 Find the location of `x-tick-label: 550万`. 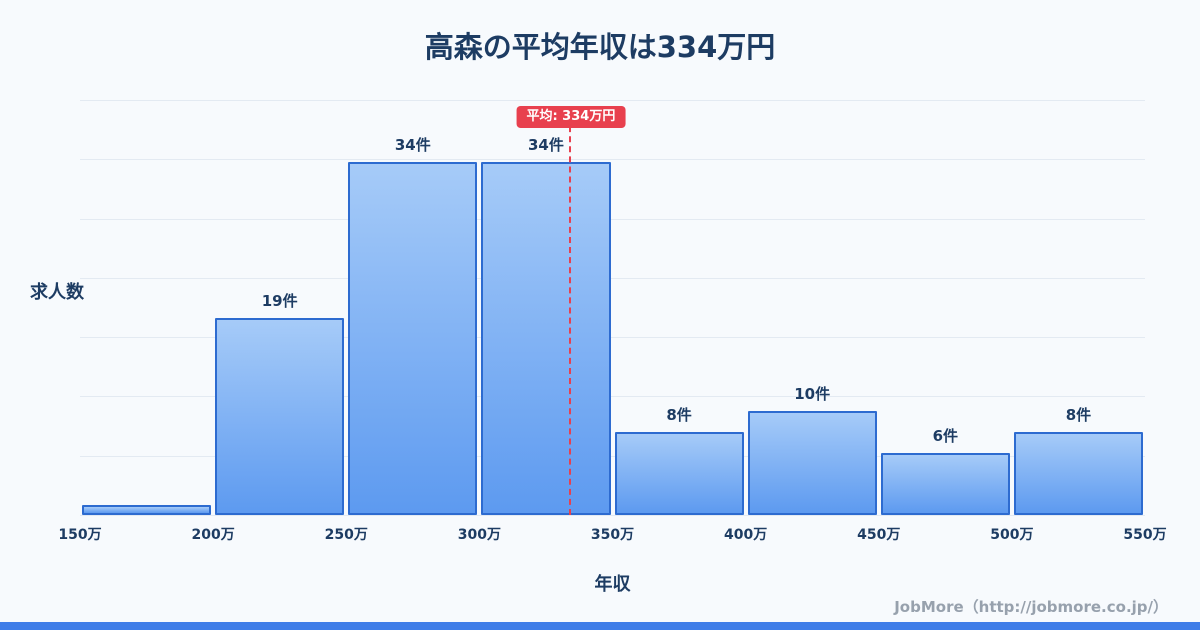

x-tick-label: 550万 is located at coordinates (1145, 535).